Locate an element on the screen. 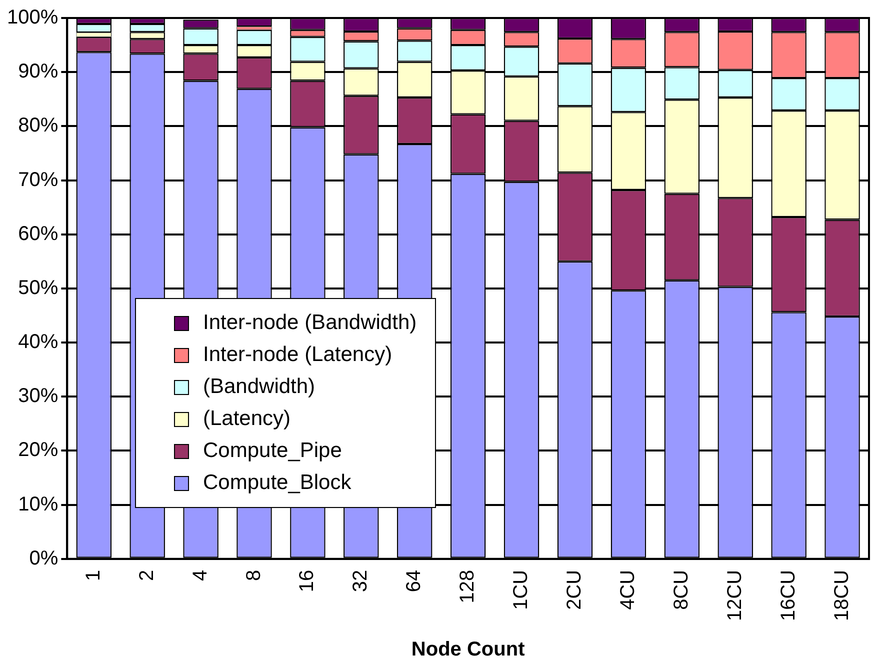 The image size is (871, 670). y-tick-label: 70% is located at coordinates (38, 179).